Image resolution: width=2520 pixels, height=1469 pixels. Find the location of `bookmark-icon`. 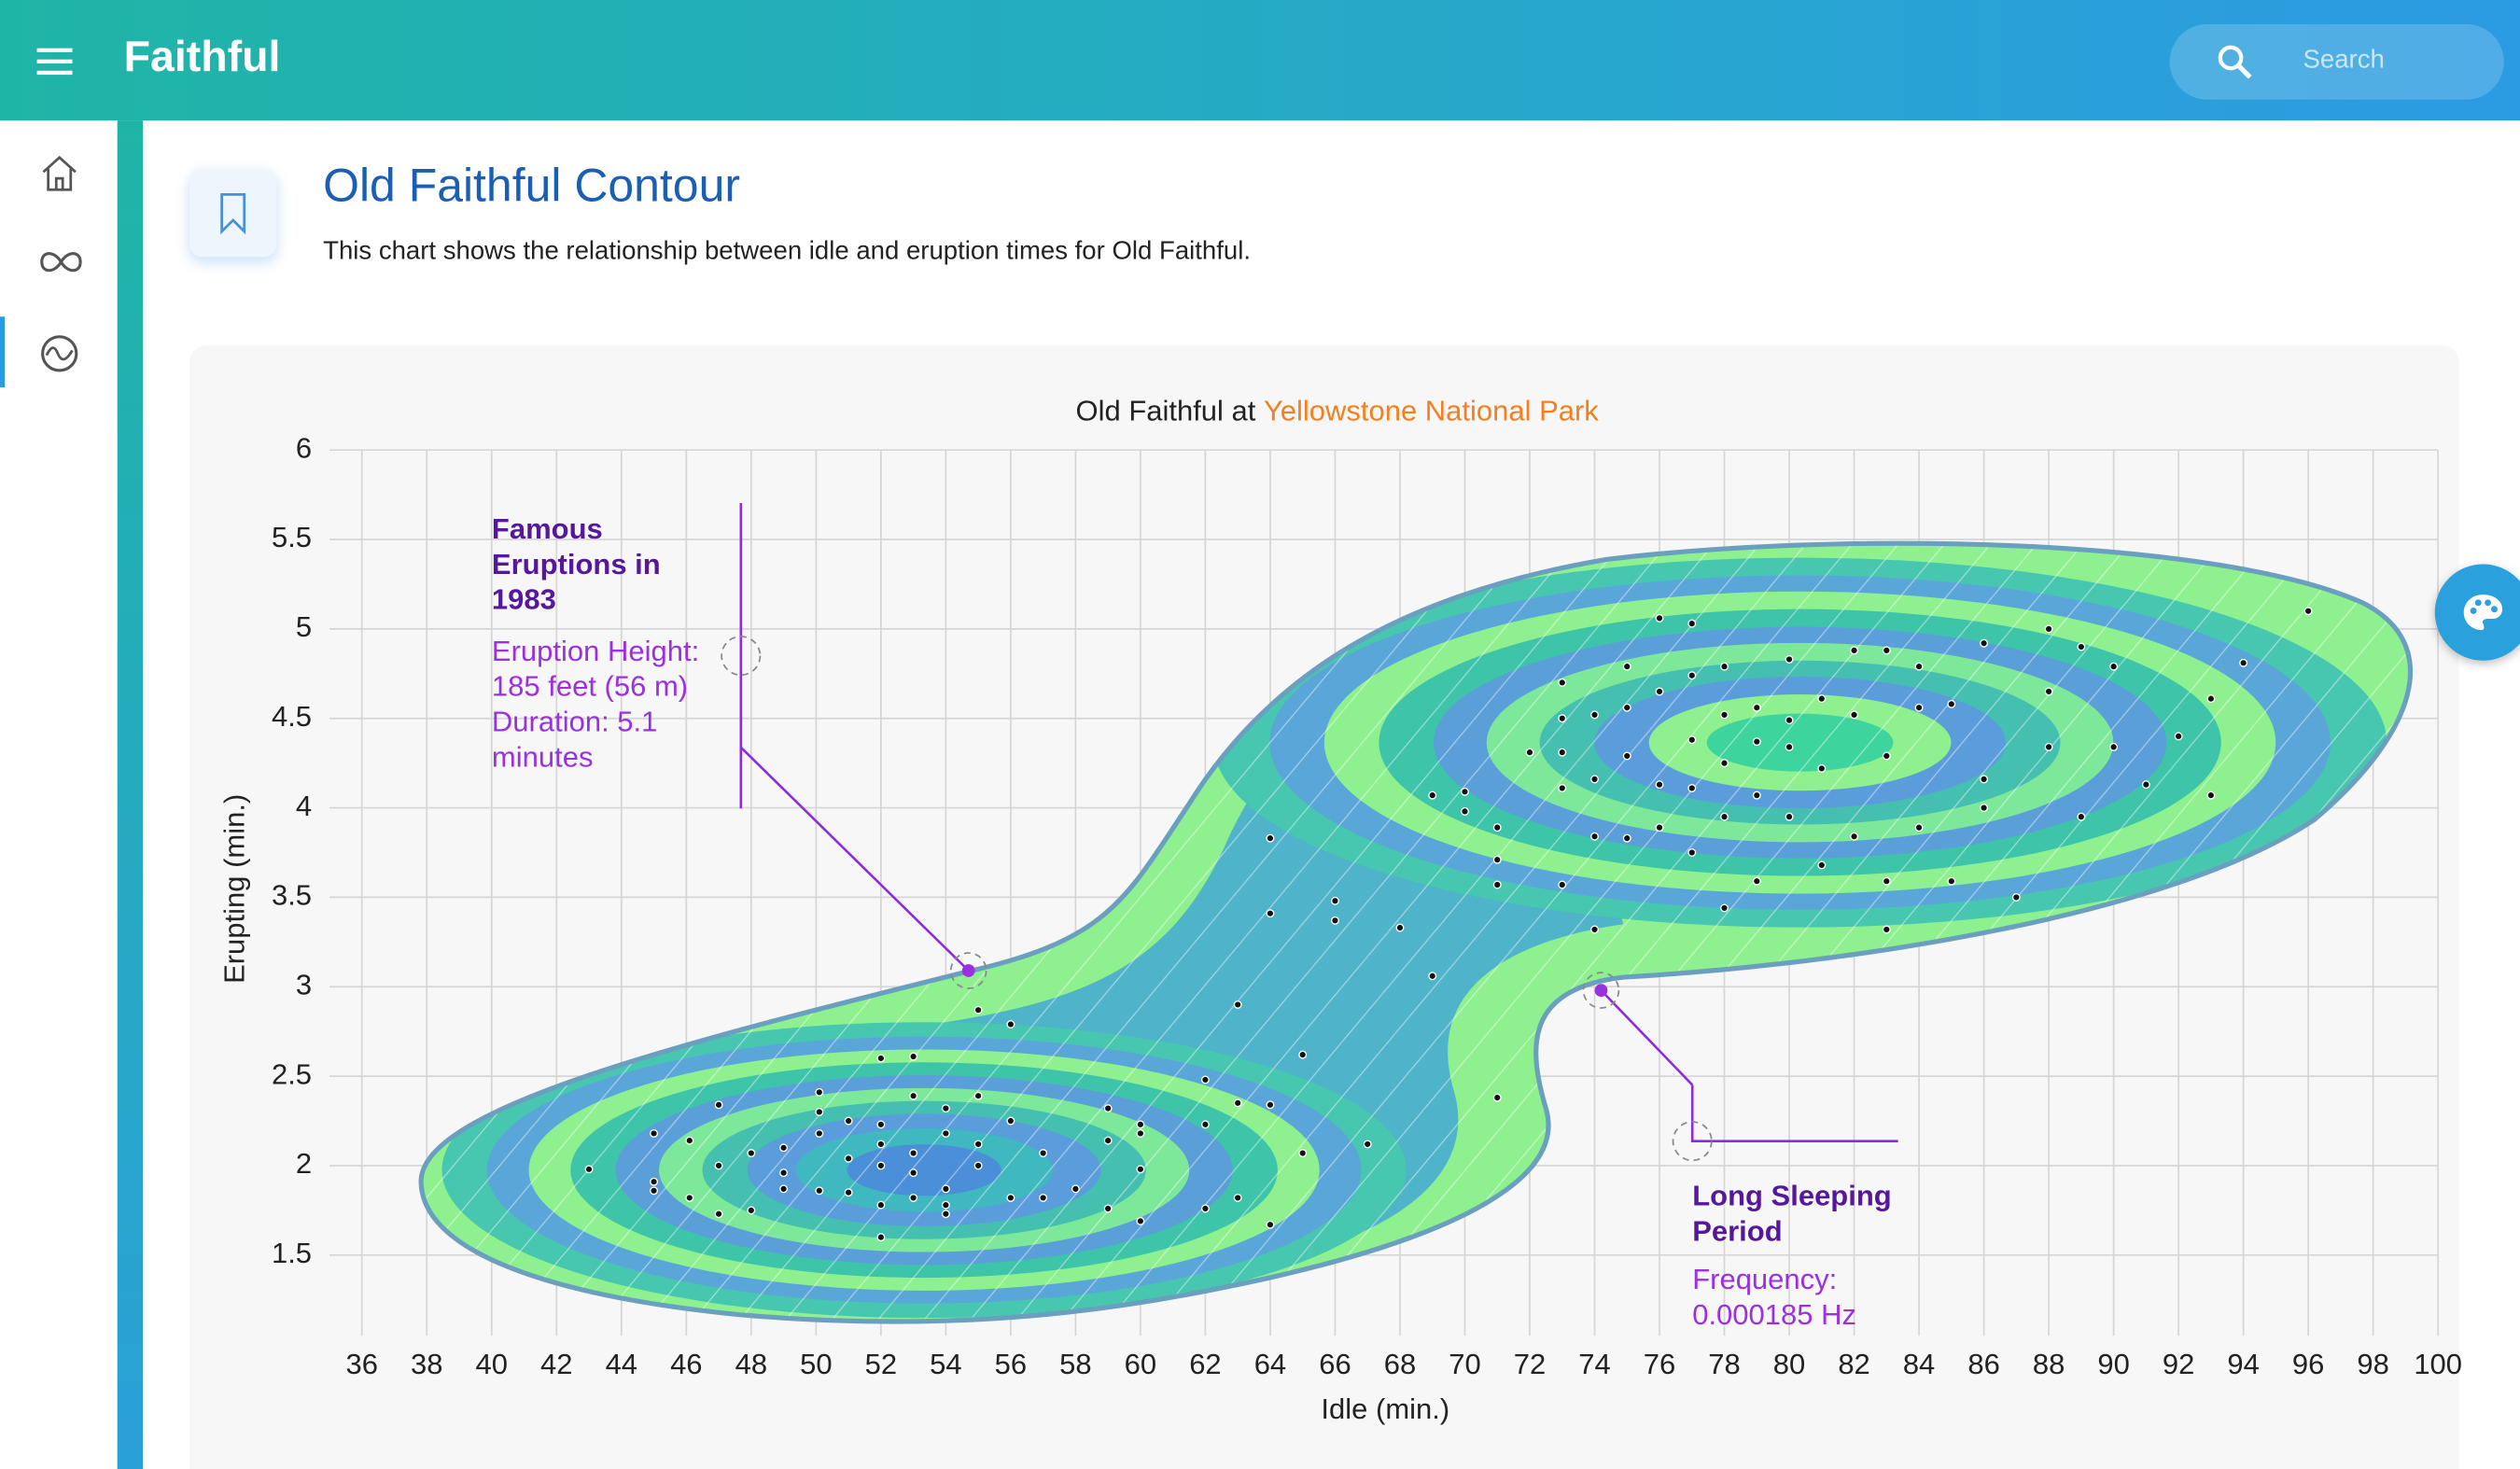

bookmark-icon is located at coordinates (233, 213).